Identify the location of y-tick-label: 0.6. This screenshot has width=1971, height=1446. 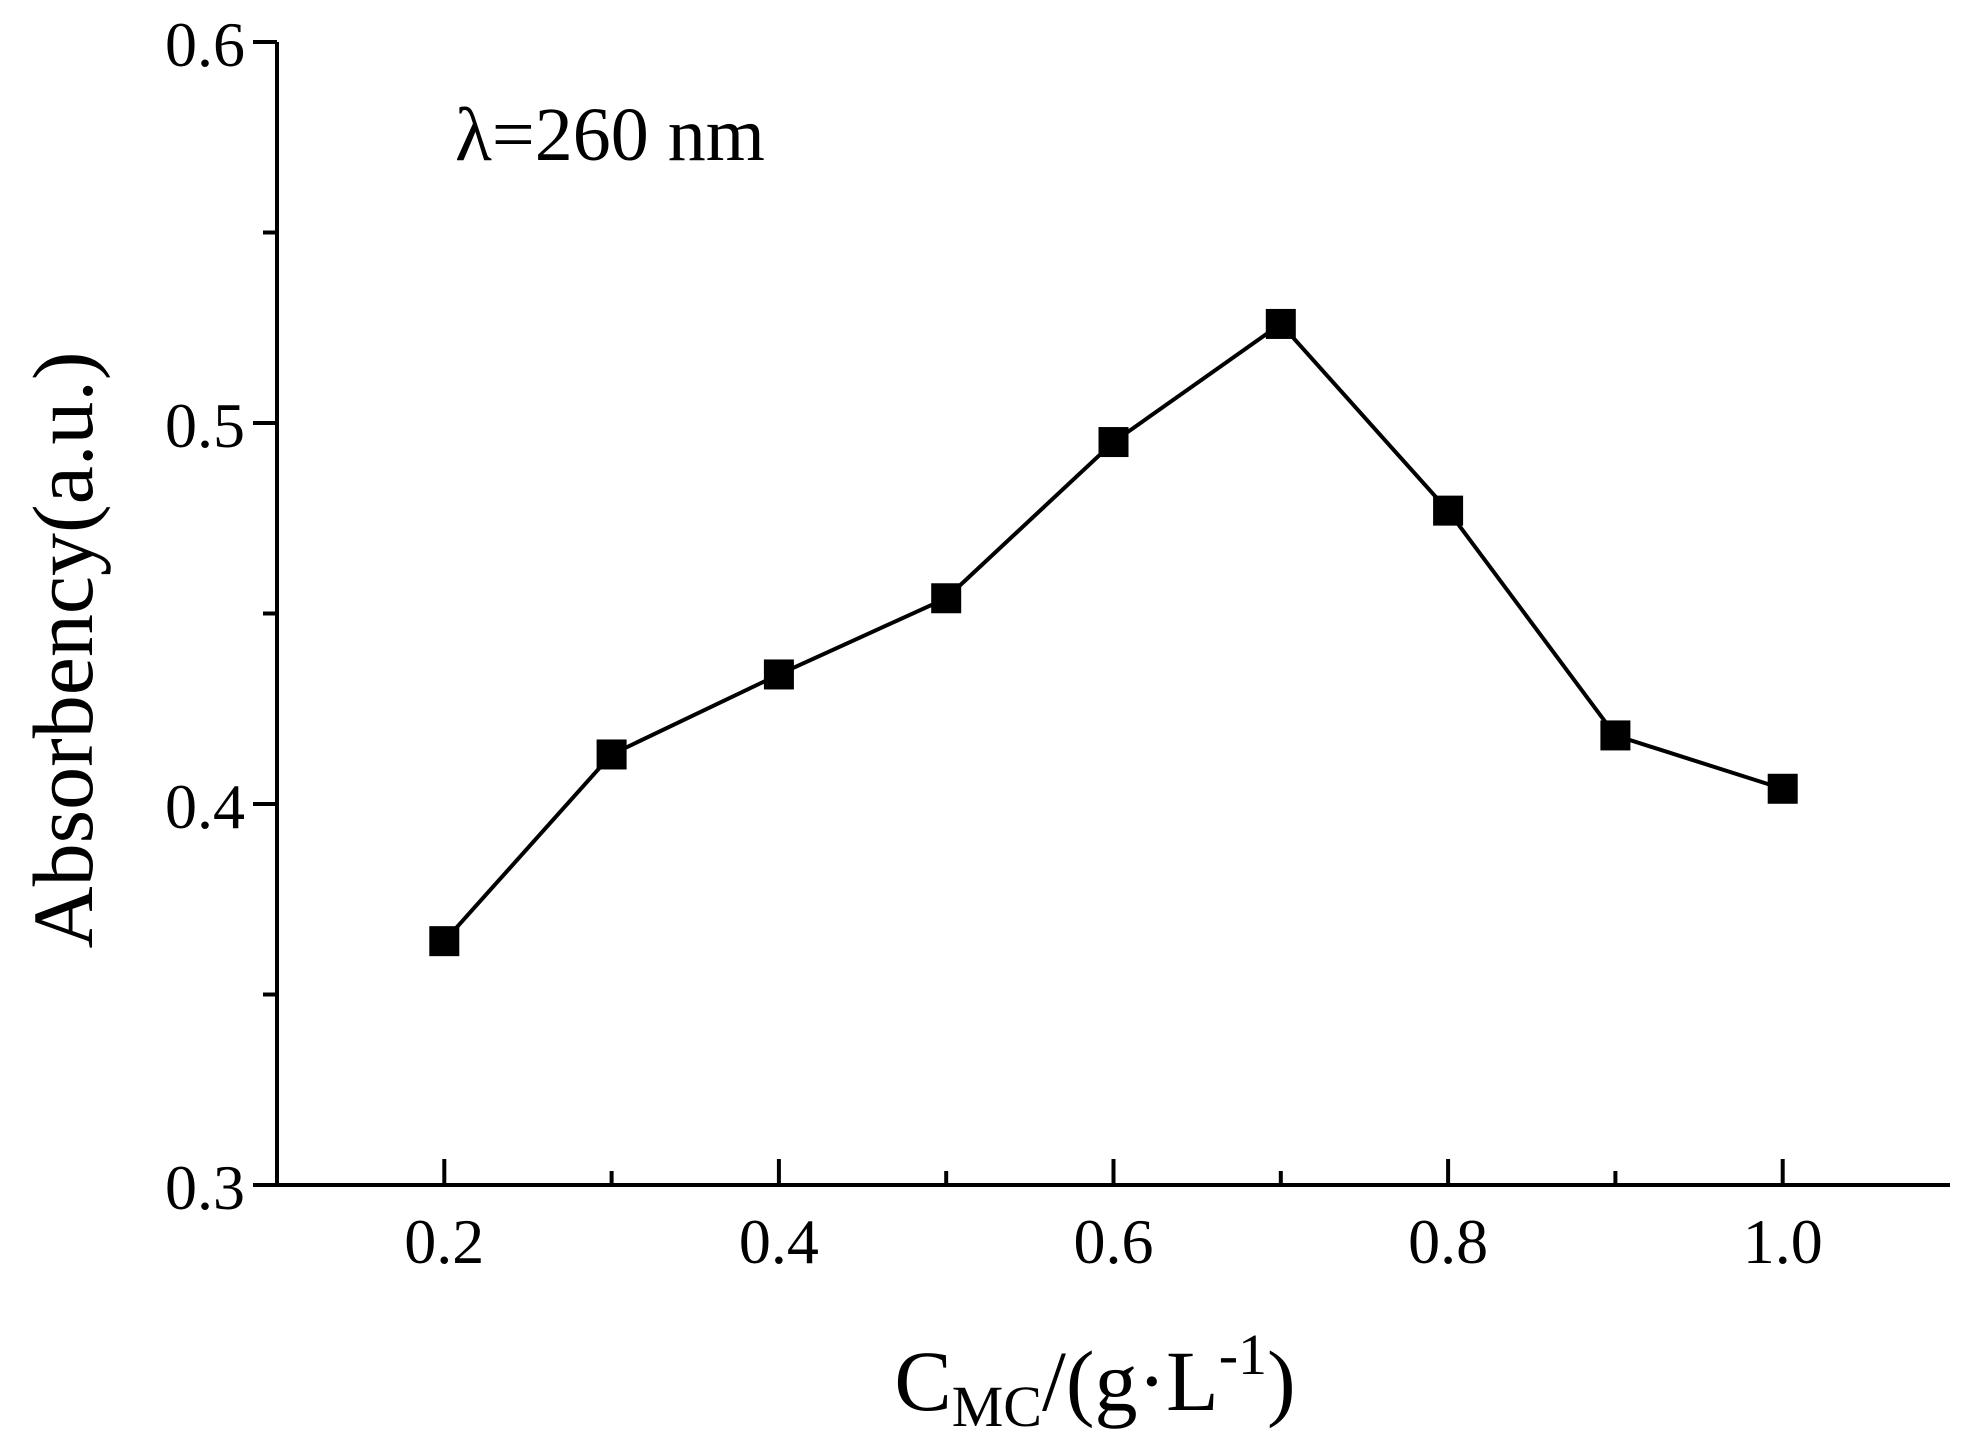
(205, 44).